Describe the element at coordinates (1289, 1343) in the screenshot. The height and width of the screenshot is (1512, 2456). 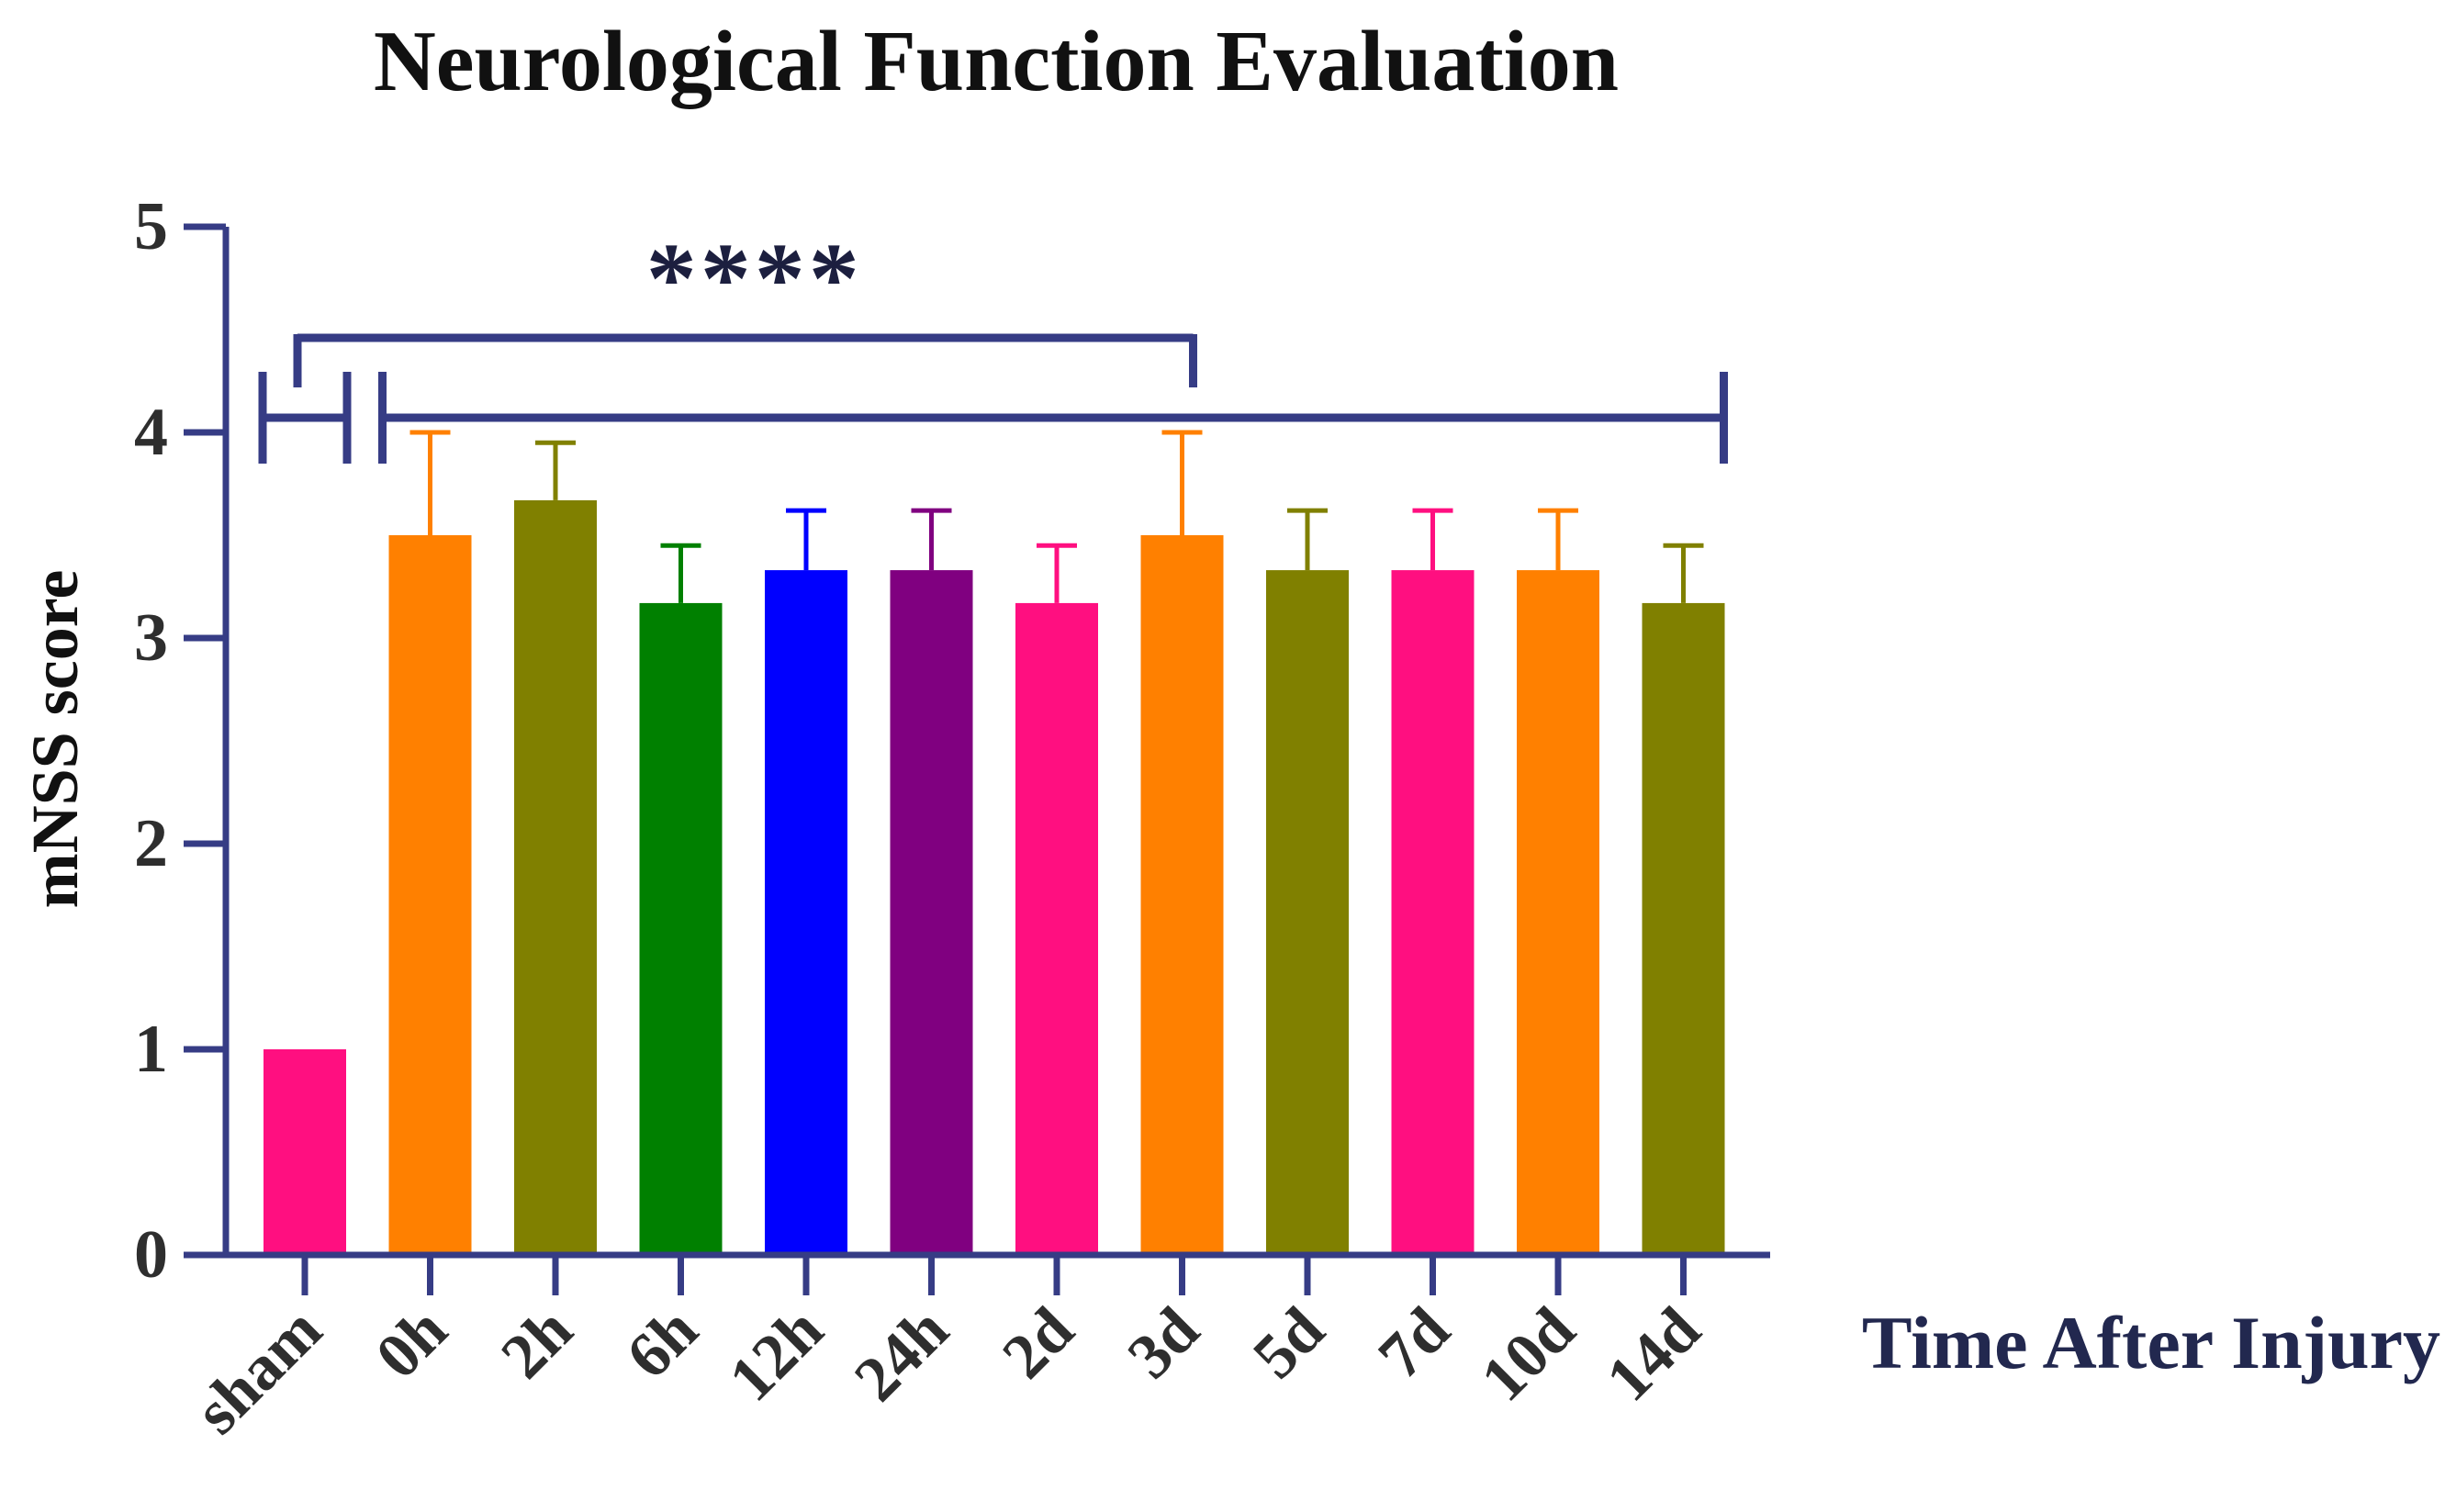
I see `x-tick-label-5d: 5d` at that location.